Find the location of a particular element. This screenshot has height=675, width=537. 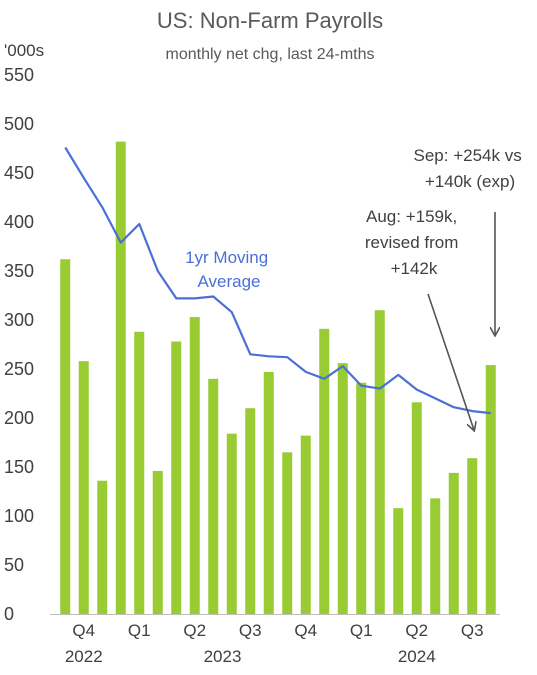

y-tick-label: 500 is located at coordinates (19, 124).